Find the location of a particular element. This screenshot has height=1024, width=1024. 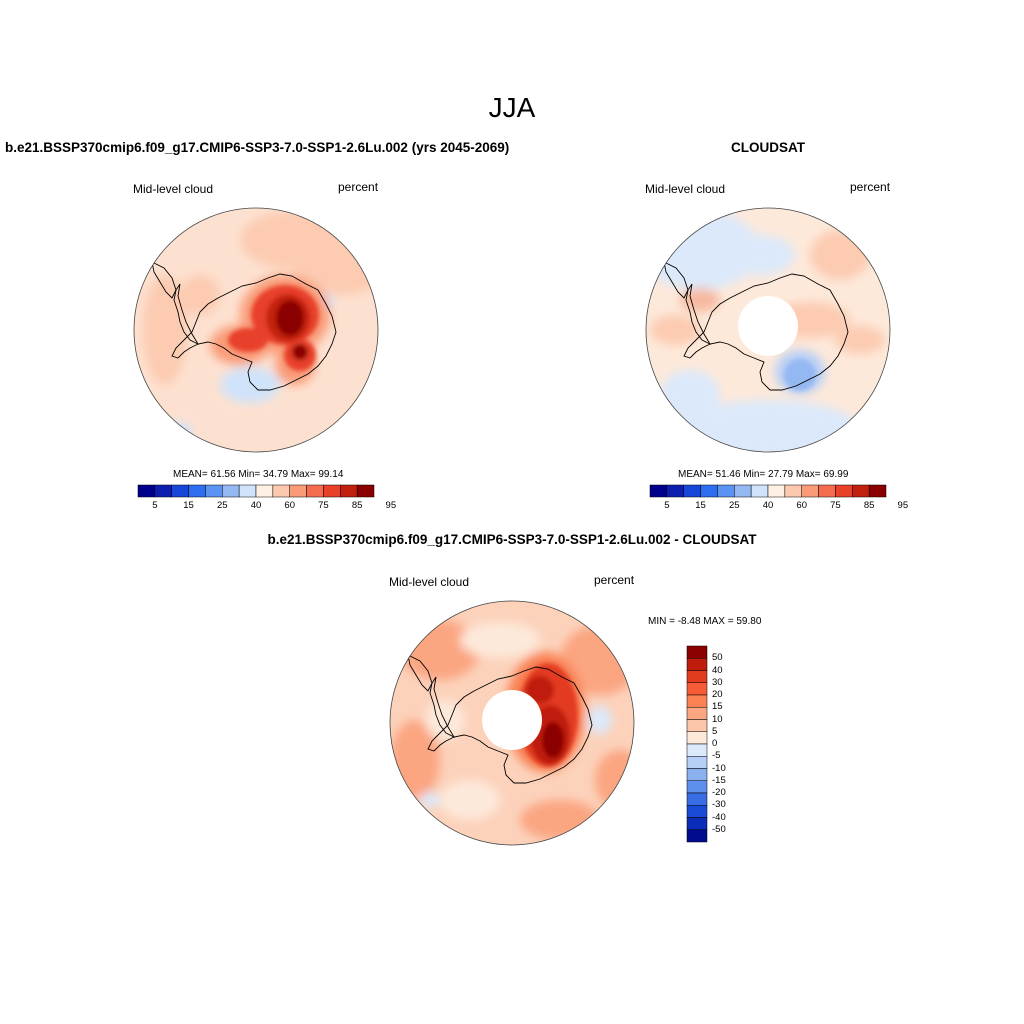

diff-stats: MIN = -8.48 MAX = 59.80 is located at coordinates (705, 621).